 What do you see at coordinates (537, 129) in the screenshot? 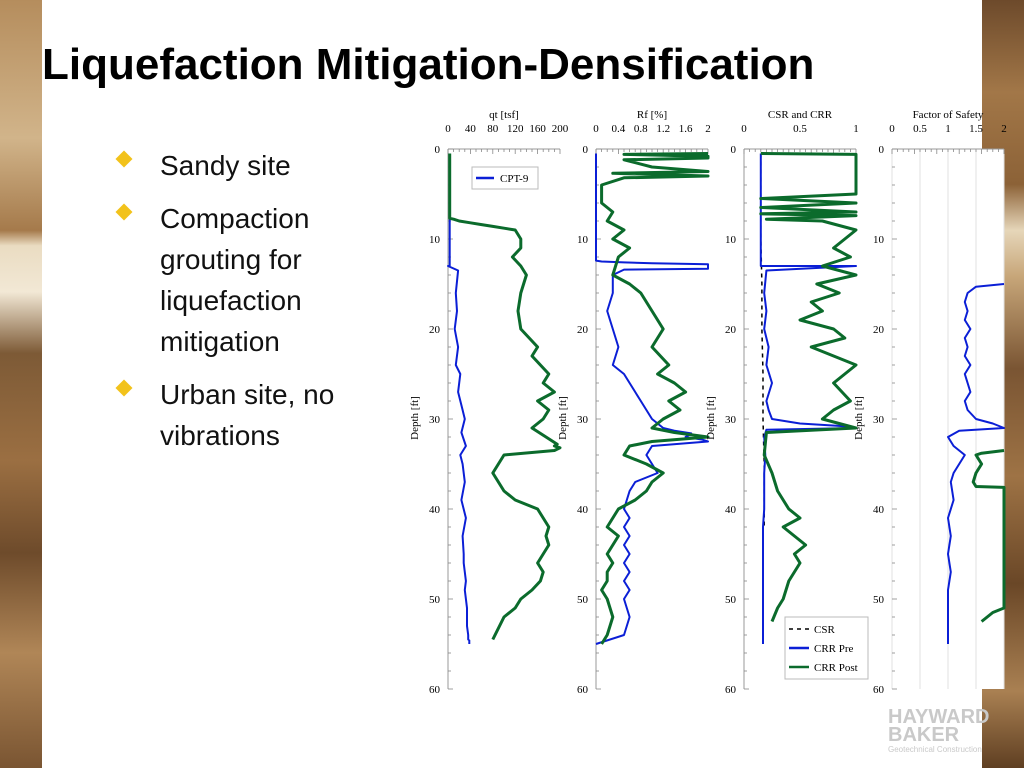
I see `x-tick-label: 160` at bounding box center [537, 129].